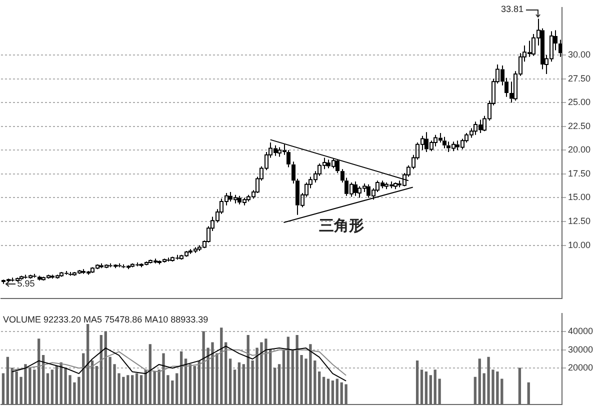 The width and height of the screenshot is (600, 412). Describe the element at coordinates (341, 225) in the screenshot. I see `annotation: 三角形` at that location.